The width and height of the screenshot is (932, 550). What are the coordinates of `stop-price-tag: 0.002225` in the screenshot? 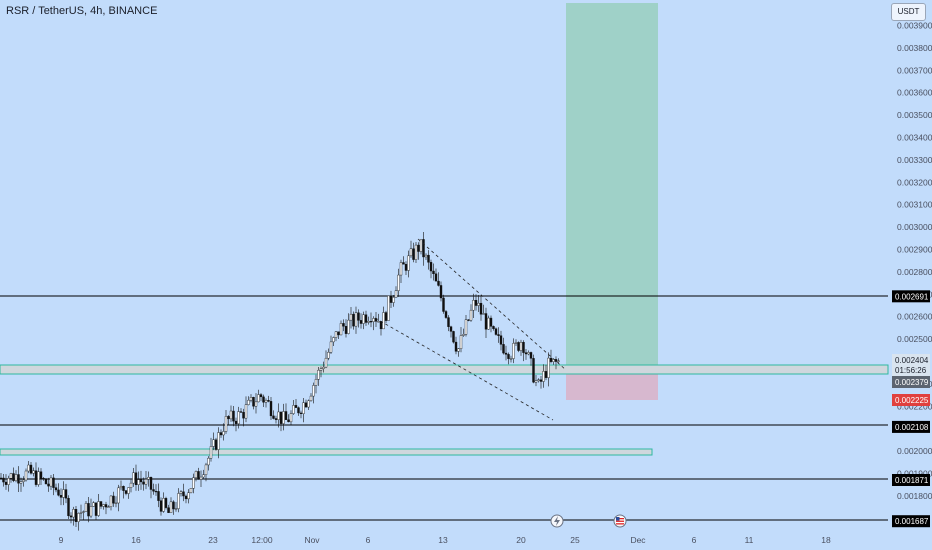 It's located at (912, 400).